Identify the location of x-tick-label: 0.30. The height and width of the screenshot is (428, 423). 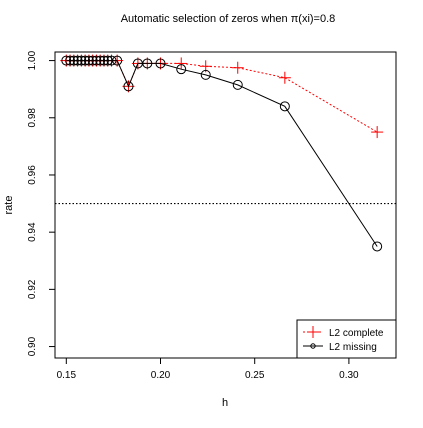
(349, 375).